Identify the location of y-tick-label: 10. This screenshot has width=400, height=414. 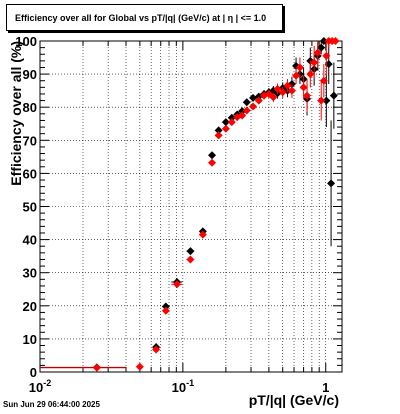
(30, 339).